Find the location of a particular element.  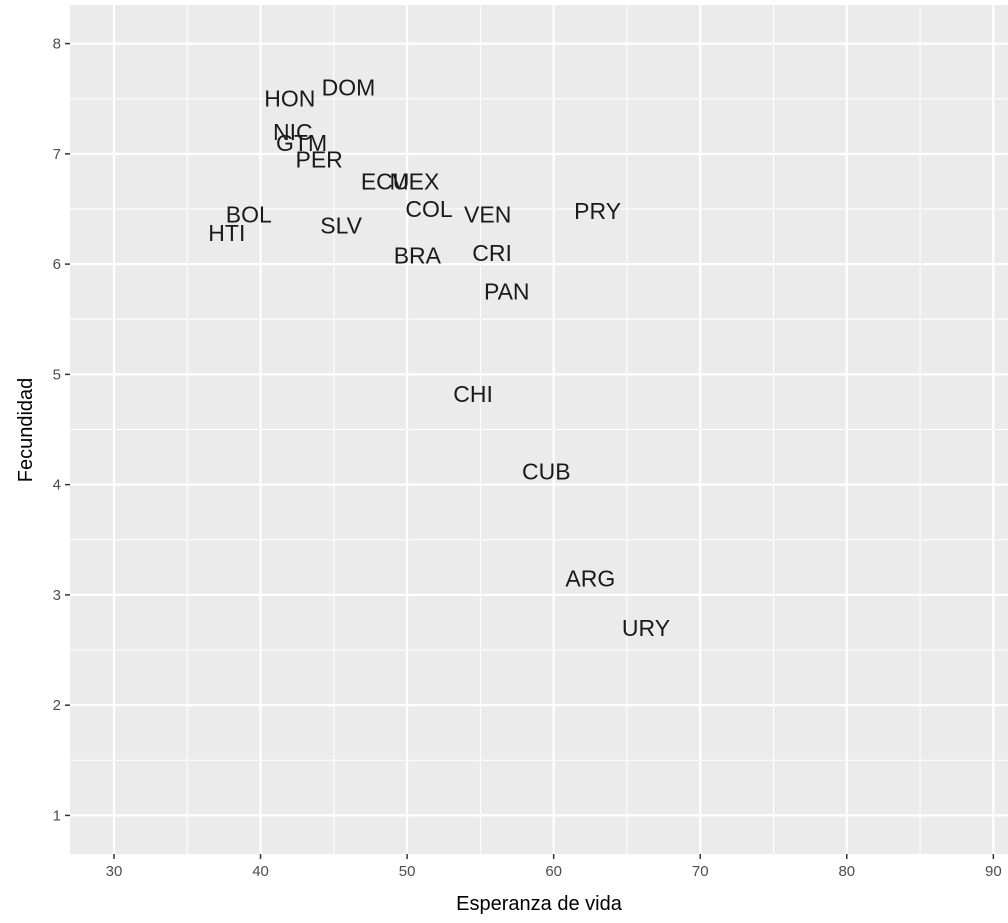

y-tick-label: 8 is located at coordinates (57, 44).